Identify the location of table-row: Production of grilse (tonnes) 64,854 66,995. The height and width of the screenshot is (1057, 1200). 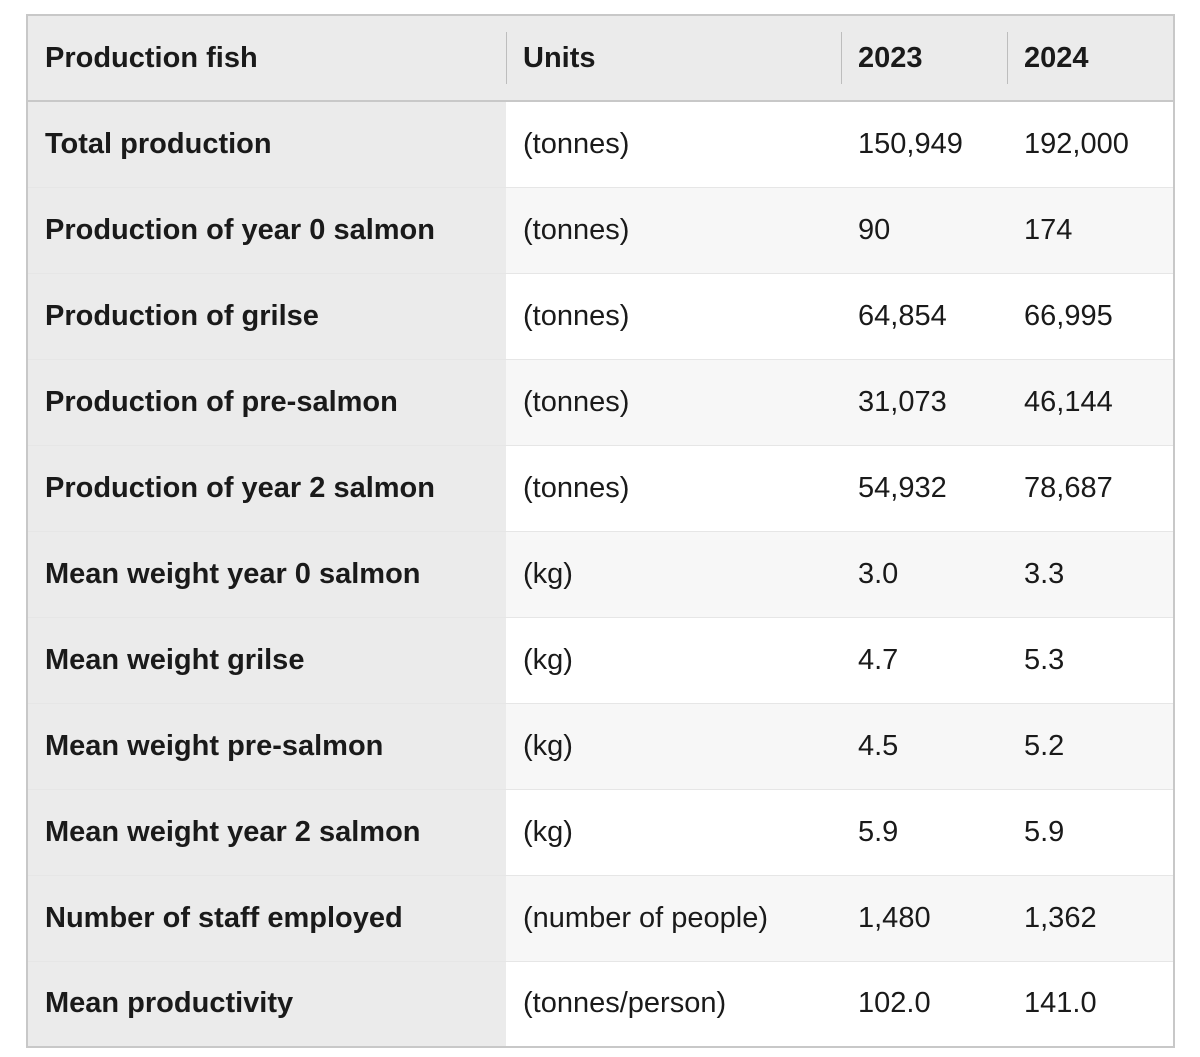
(600, 315).